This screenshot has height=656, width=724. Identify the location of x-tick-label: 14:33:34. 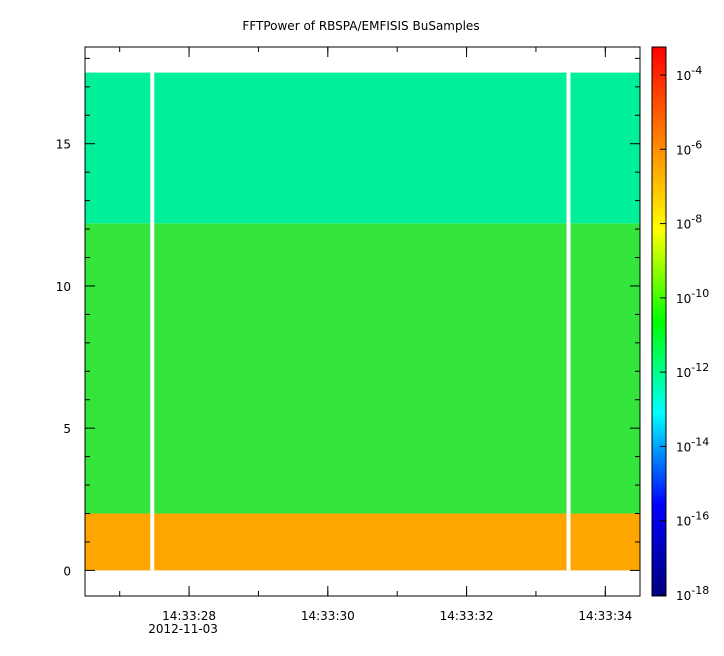
(605, 616).